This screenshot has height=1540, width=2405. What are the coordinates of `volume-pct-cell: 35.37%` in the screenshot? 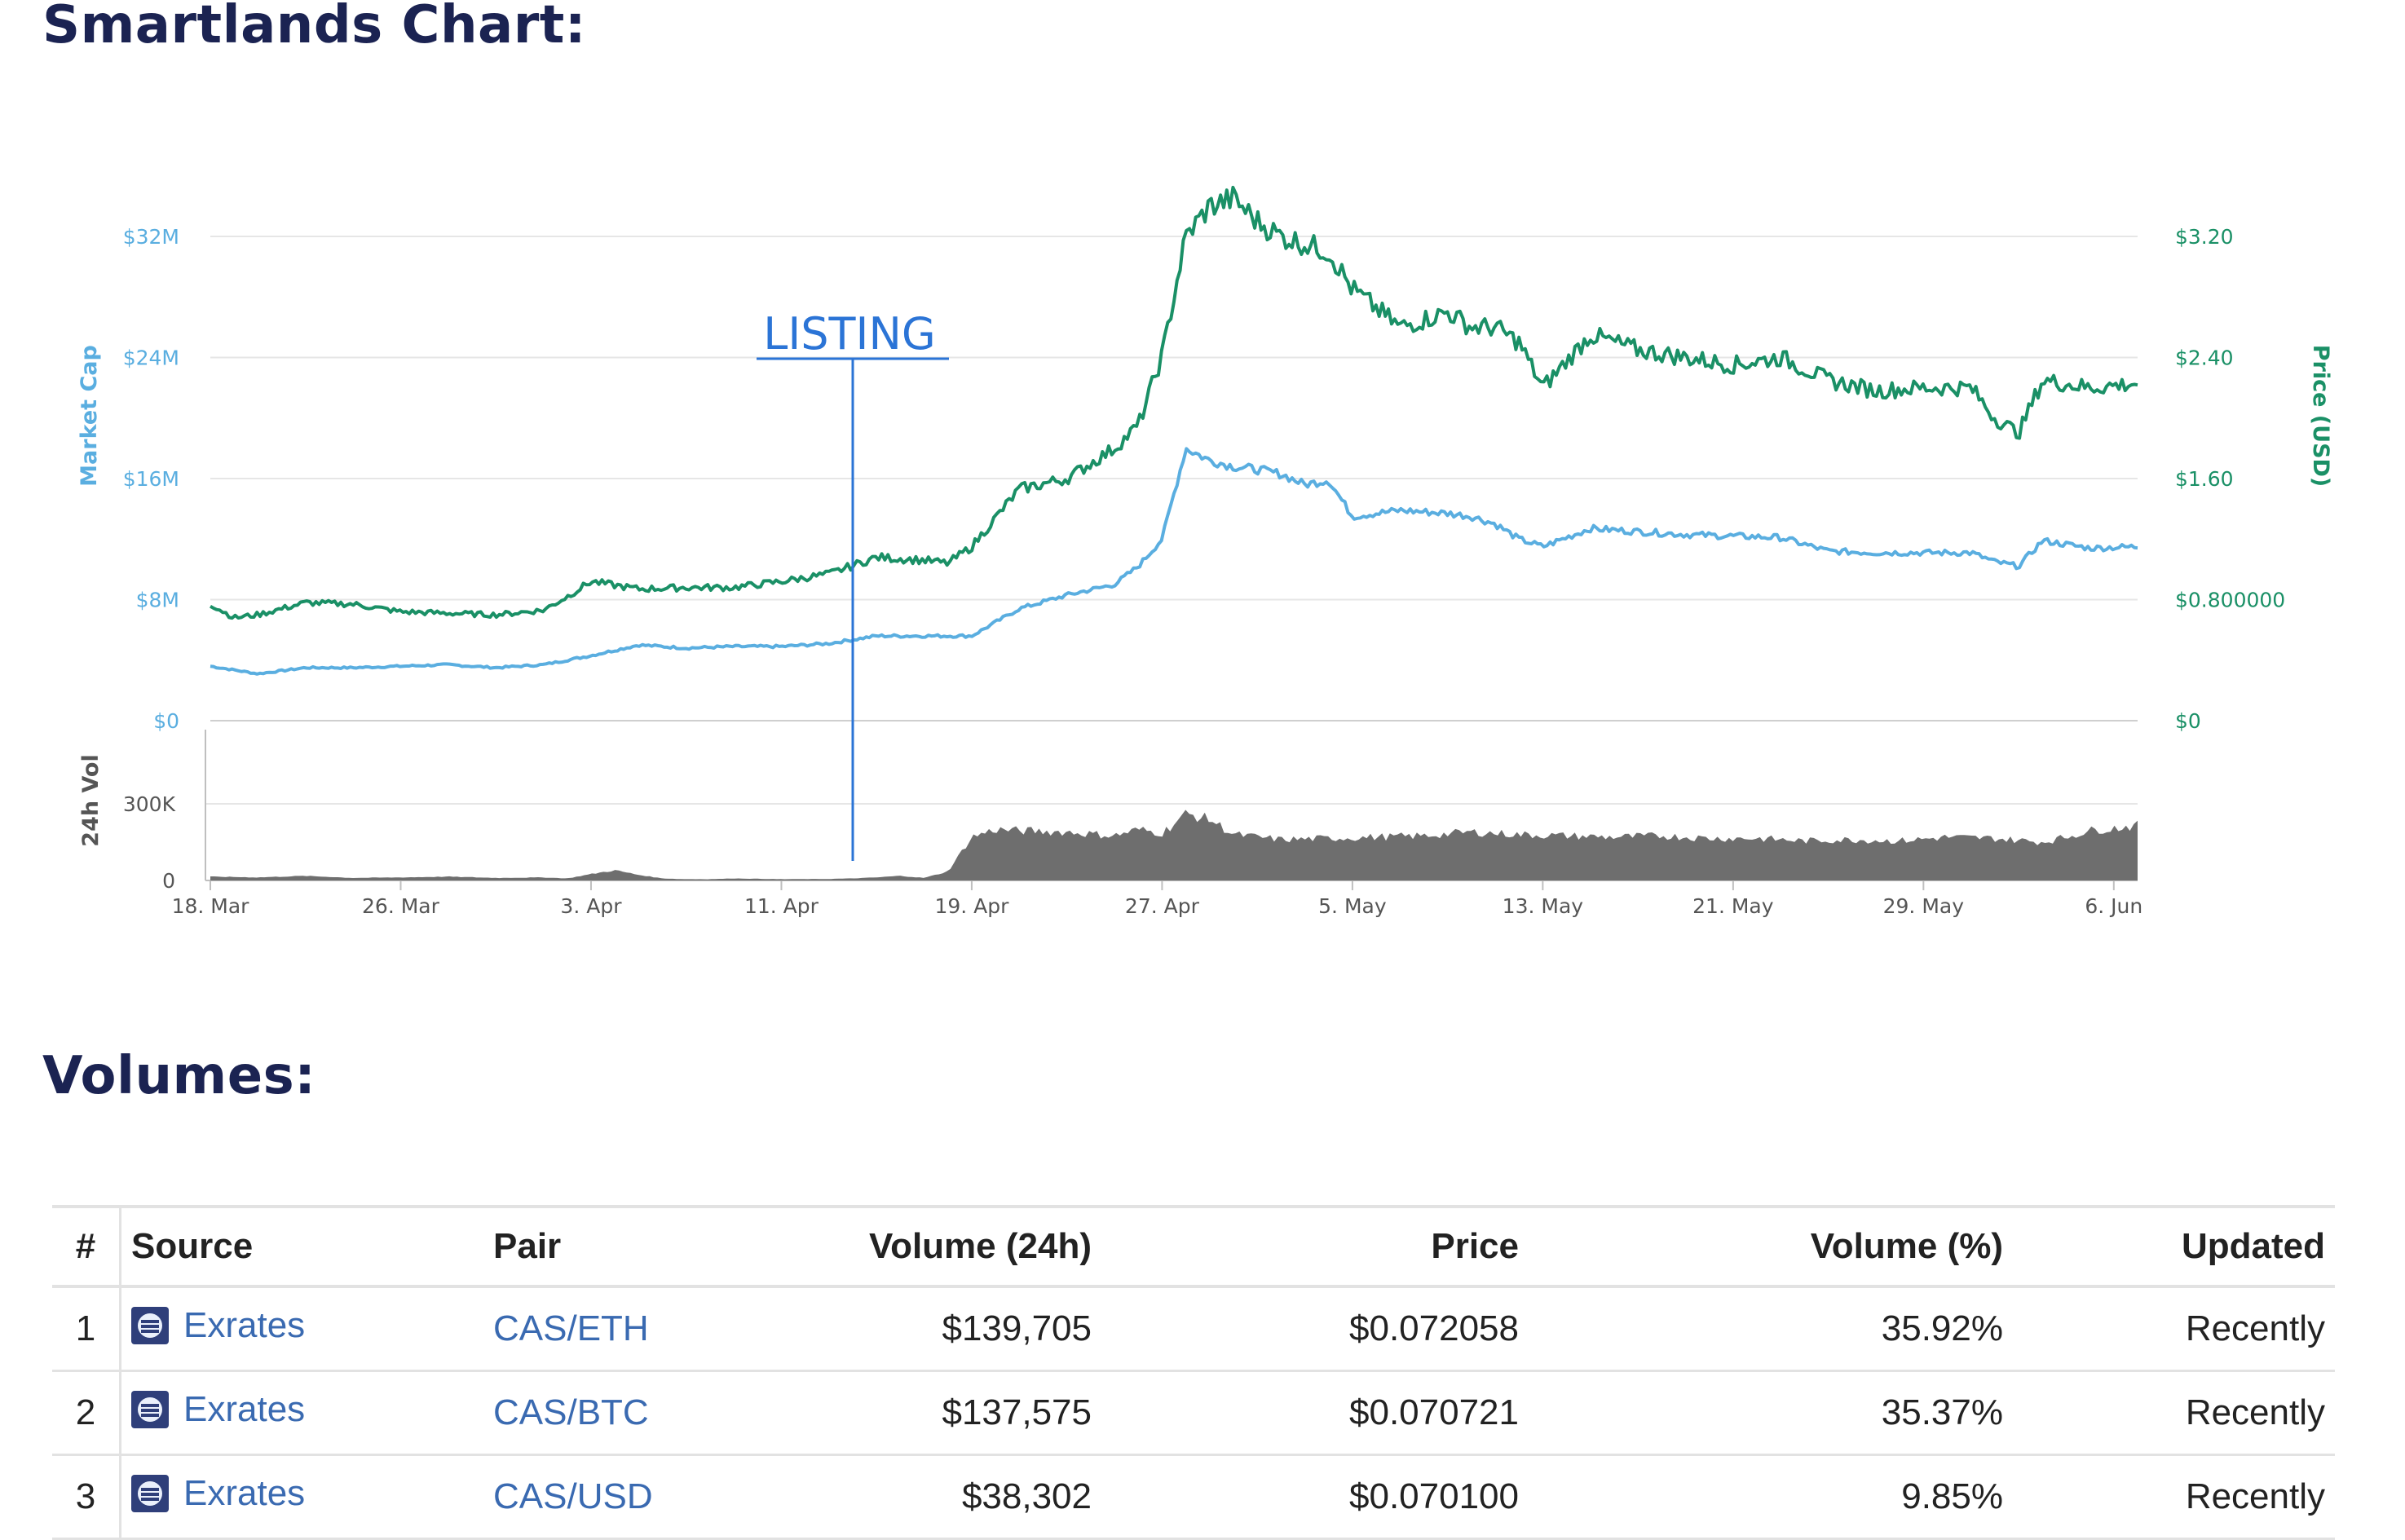 It's located at (1771, 1413).